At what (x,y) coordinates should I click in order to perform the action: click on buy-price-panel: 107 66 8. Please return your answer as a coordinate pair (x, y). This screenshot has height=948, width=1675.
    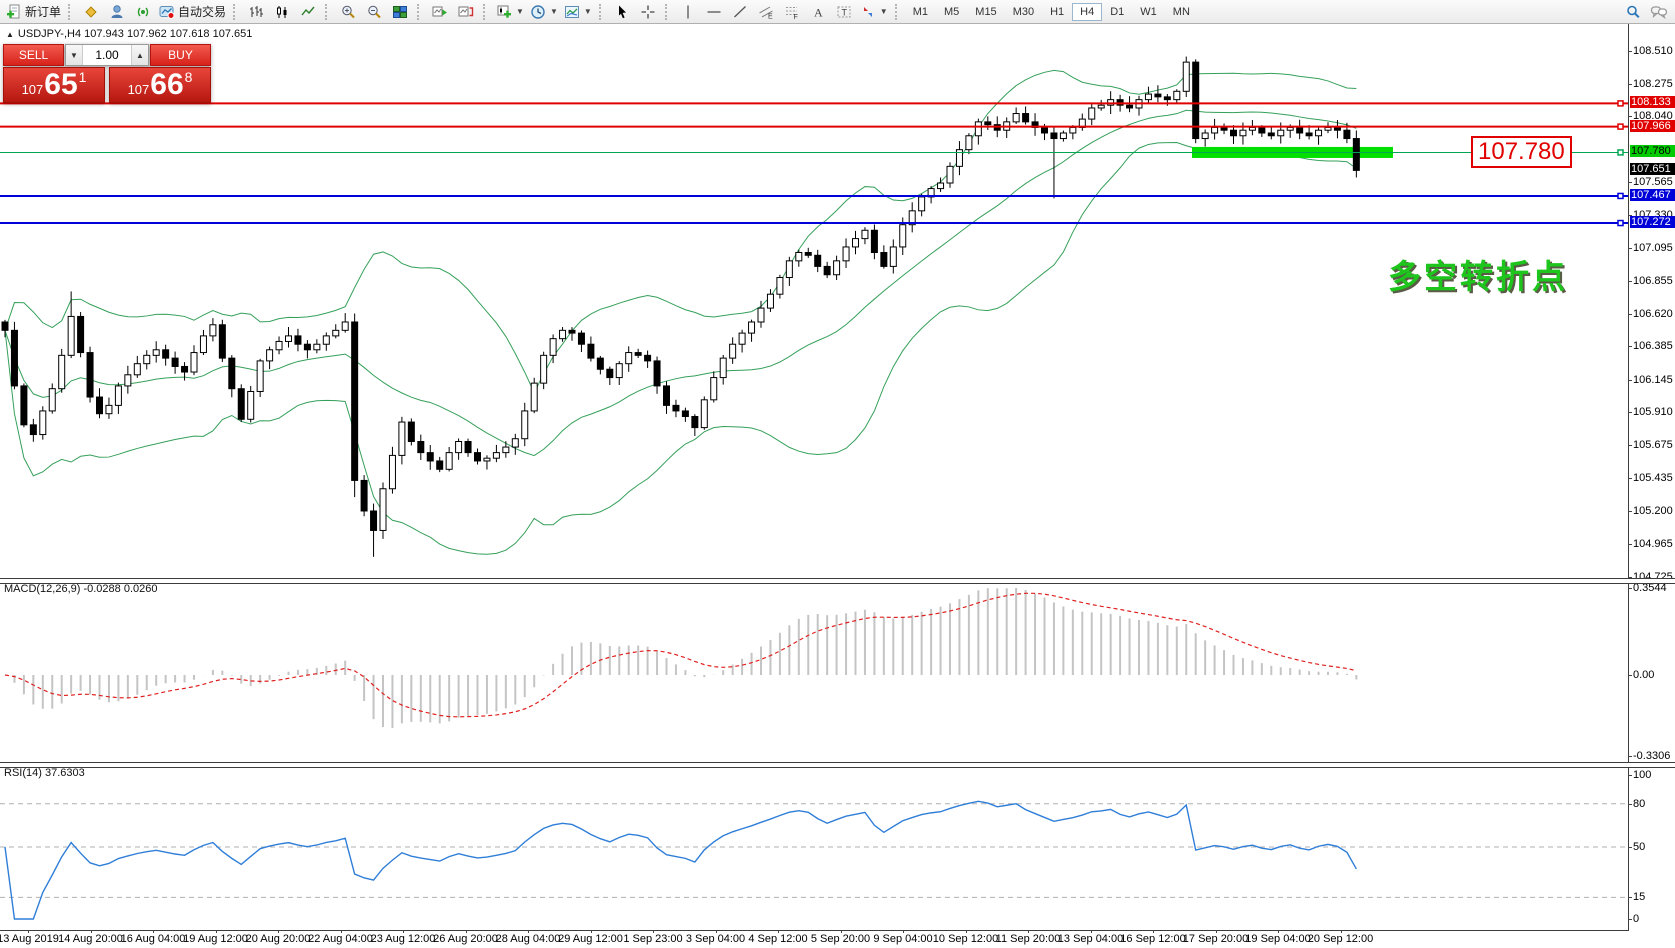
    Looking at the image, I should click on (160, 85).